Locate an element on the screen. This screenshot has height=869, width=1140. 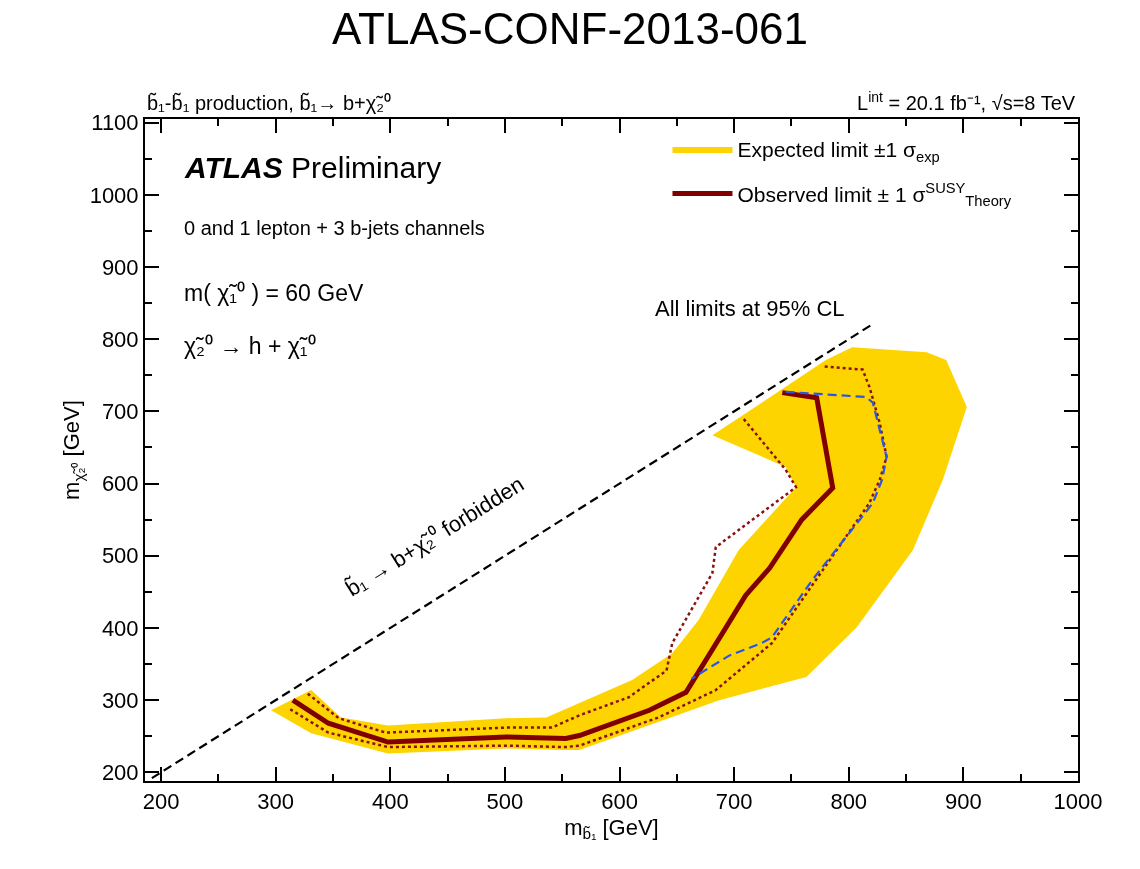
x-tick-label: 300 is located at coordinates (276, 802).